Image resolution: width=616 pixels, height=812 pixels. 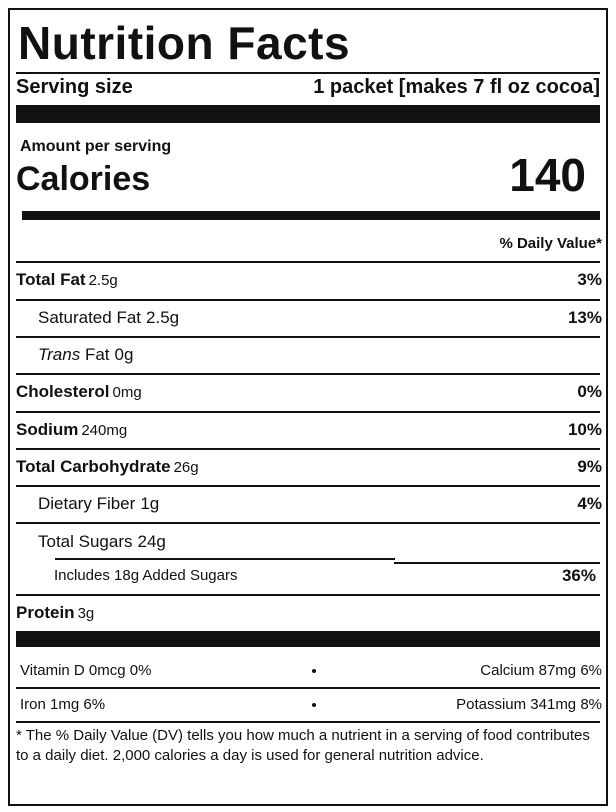 I want to click on nutrient-row: Cholesterol 0mg 0%, so click(x=308, y=392).